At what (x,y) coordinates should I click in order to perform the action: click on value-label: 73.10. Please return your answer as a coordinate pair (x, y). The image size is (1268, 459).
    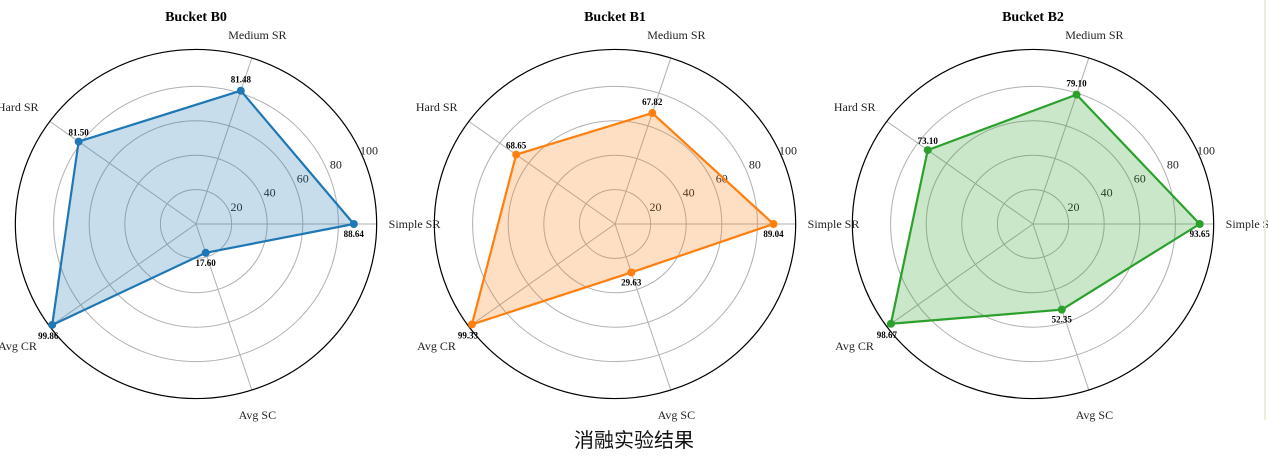
    Looking at the image, I should click on (928, 141).